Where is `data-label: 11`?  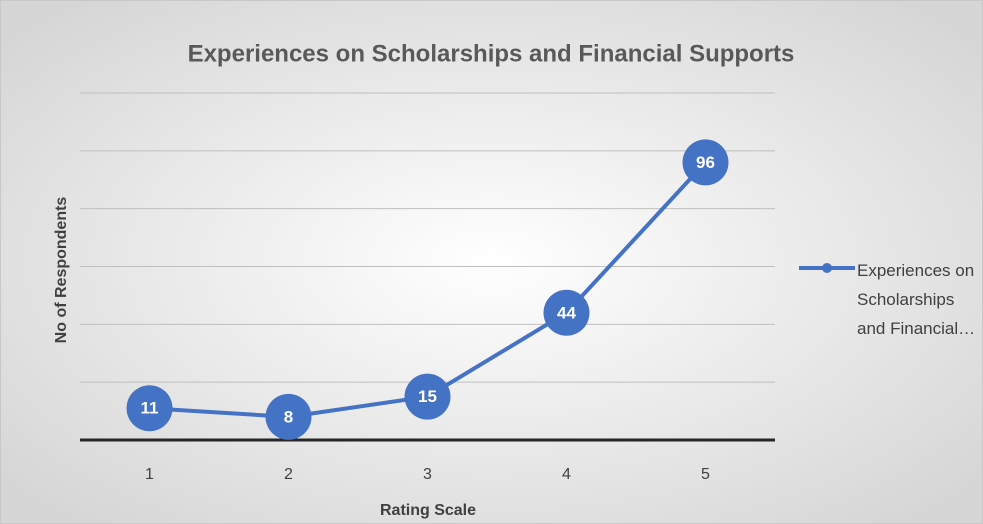
data-label: 11 is located at coordinates (150, 408).